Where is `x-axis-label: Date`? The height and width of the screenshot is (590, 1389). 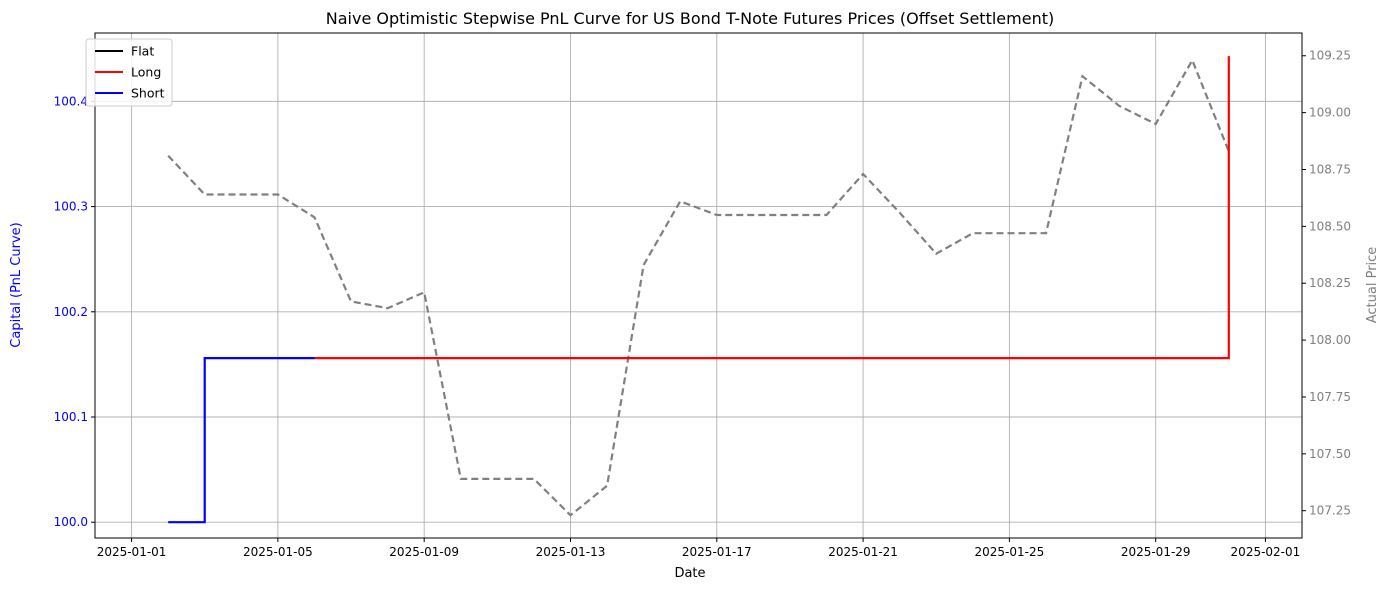 x-axis-label: Date is located at coordinates (689, 573).